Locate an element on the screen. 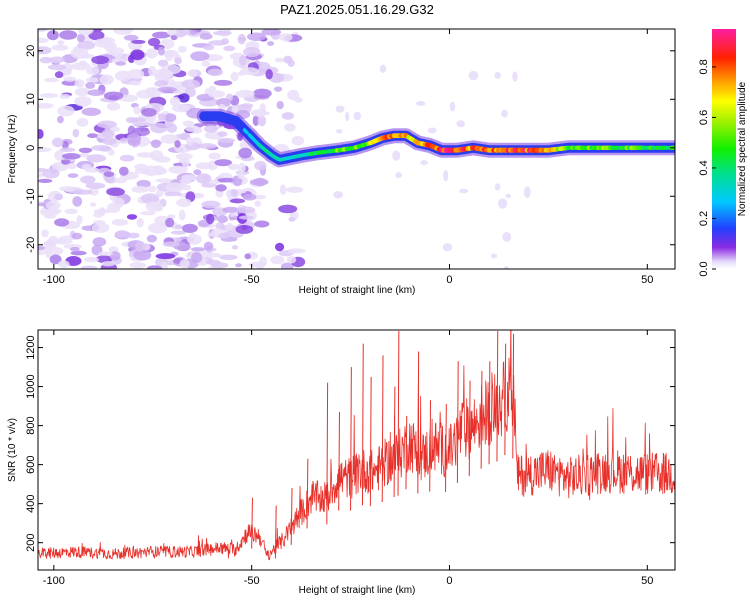 The height and width of the screenshot is (605, 750). spectrogram-y-tick-label: -20 is located at coordinates (31, 245).